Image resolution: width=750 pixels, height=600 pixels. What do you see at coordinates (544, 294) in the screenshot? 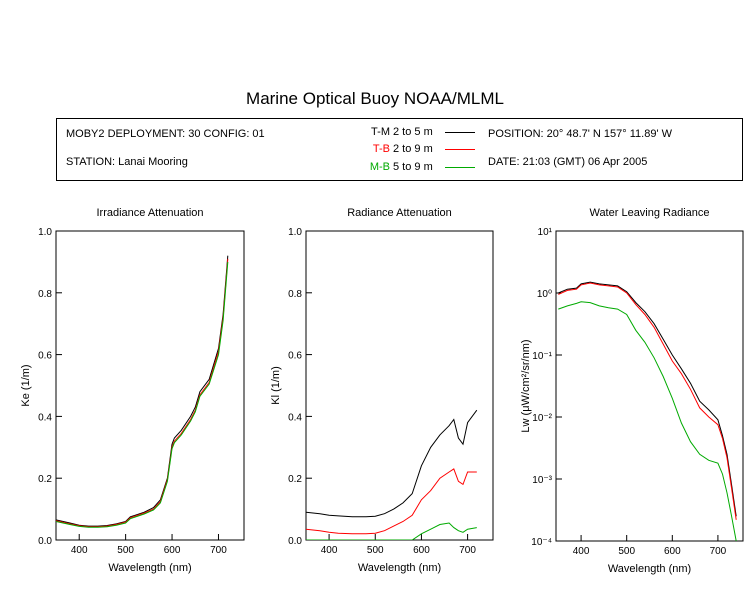
I see `y-tick-label: 10⁰` at bounding box center [544, 294].